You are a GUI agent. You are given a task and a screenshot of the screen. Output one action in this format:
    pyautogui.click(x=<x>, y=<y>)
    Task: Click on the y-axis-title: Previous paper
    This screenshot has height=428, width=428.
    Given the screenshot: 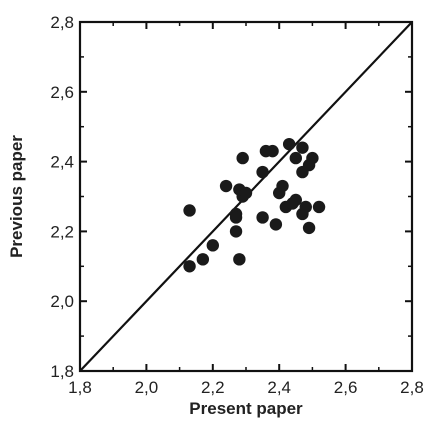 What is the action you would take?
    pyautogui.click(x=16, y=196)
    